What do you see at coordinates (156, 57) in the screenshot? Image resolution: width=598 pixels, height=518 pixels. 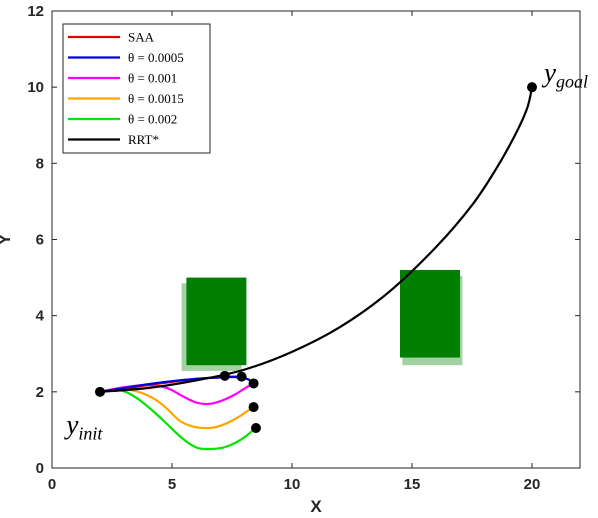 I see `legend-label-theta1: θ = 0.0005` at bounding box center [156, 57].